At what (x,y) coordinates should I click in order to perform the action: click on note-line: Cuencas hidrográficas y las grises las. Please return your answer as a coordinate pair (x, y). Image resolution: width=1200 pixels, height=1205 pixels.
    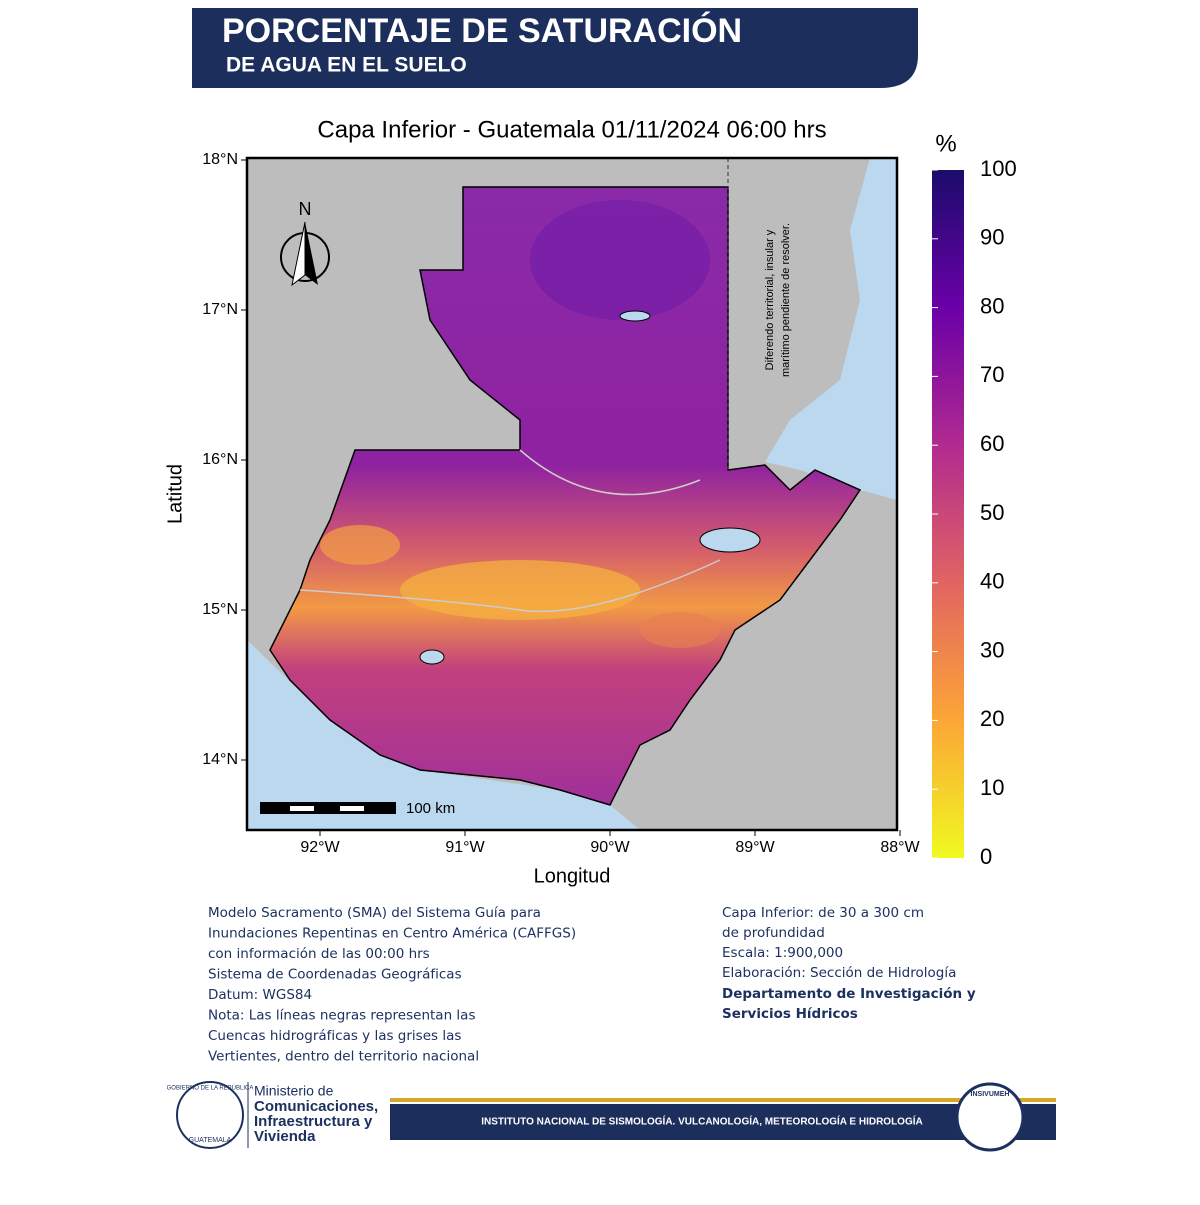
    Looking at the image, I should click on (334, 1036).